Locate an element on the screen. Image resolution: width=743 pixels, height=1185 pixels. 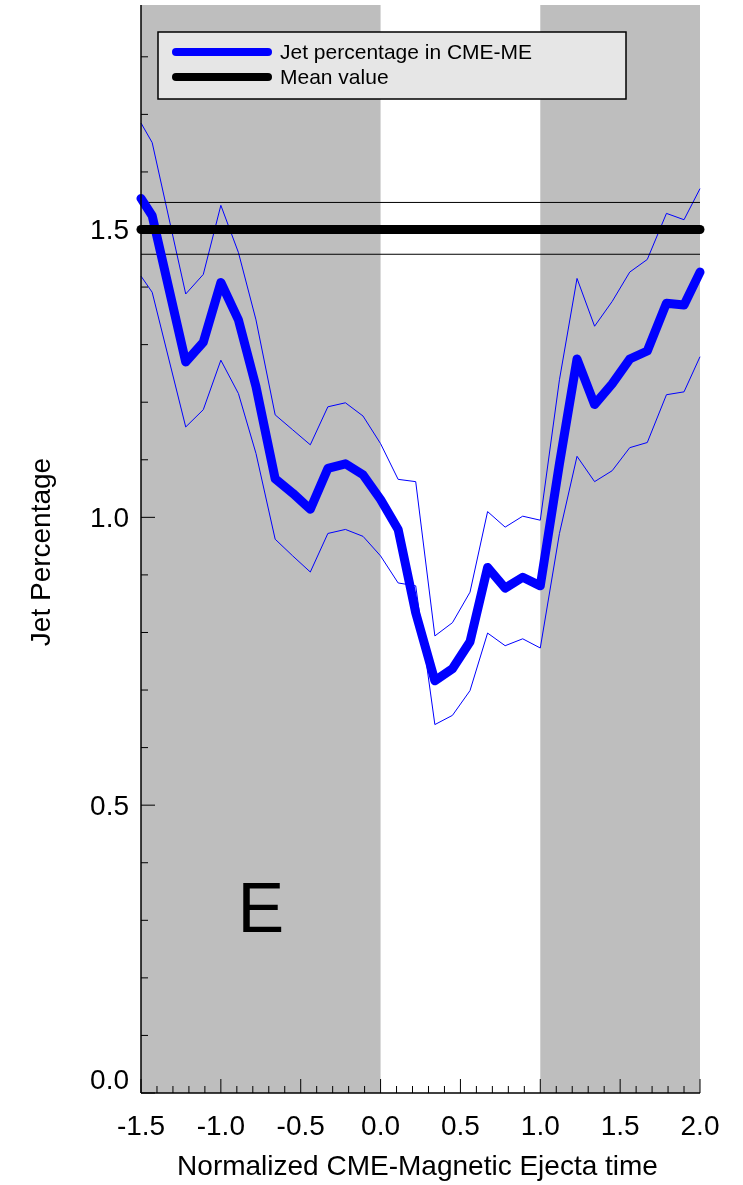
y-tick-label: 0.0 is located at coordinates (109, 1079).